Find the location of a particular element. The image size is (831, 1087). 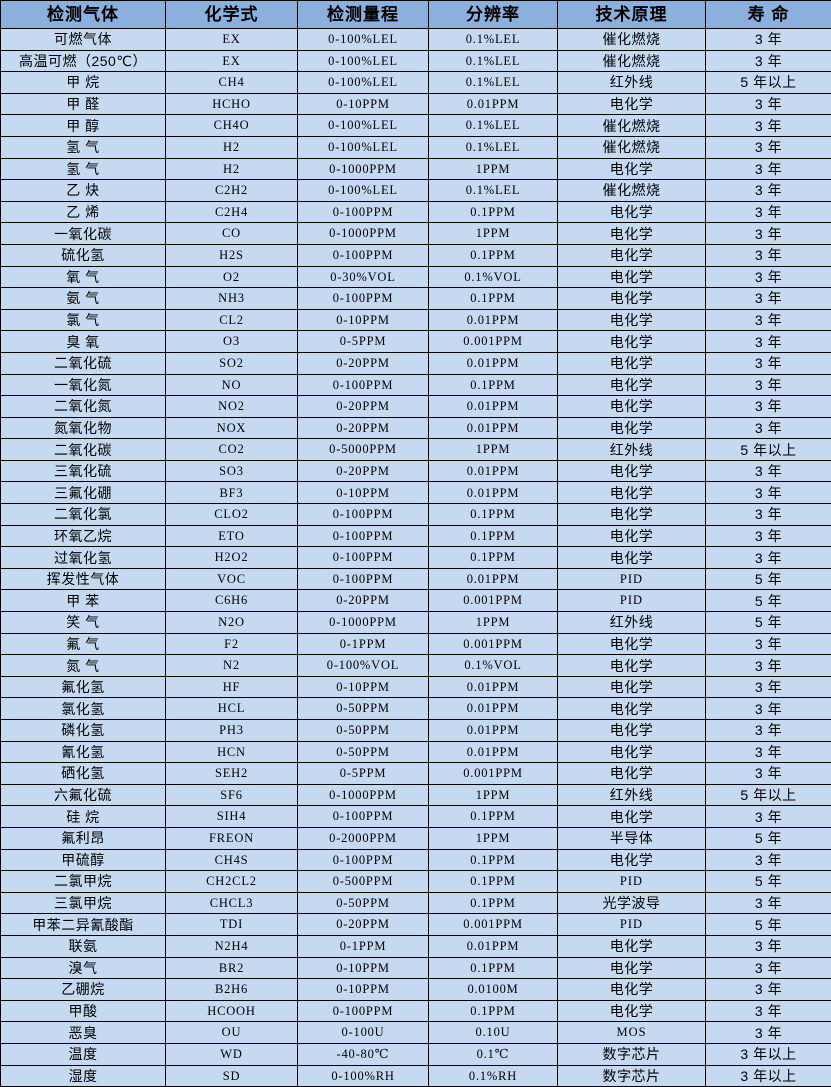

cell-gas: 氨 气 is located at coordinates (83, 299).